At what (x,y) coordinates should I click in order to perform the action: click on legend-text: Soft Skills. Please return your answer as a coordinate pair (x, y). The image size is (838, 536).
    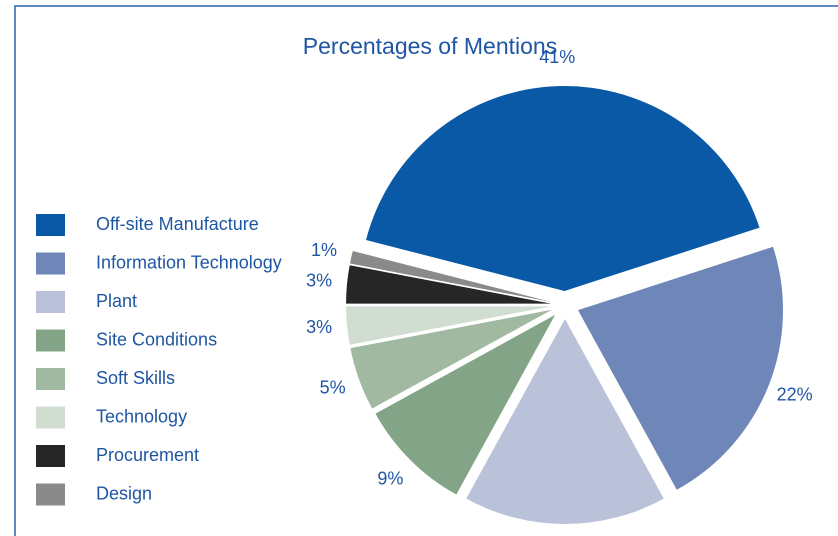
    Looking at the image, I should click on (135, 378).